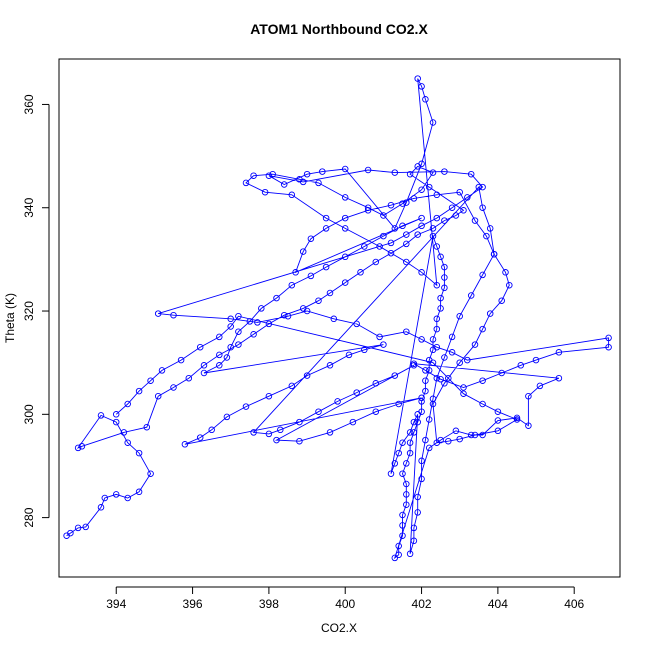 Image resolution: width=650 pixels, height=650 pixels. What do you see at coordinates (29, 517) in the screenshot?
I see `y-tick-label: 280` at bounding box center [29, 517].